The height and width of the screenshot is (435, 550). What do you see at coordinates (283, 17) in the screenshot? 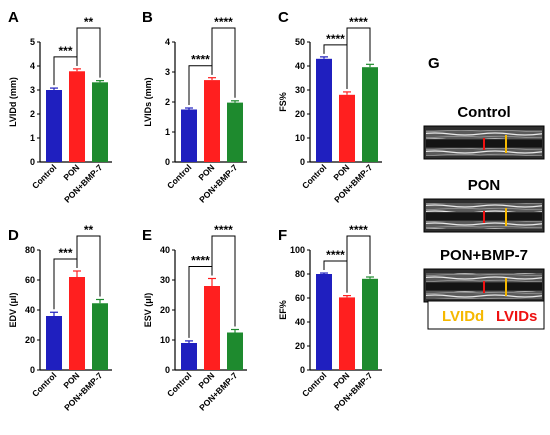
I see `panel-label: C` at bounding box center [283, 17].